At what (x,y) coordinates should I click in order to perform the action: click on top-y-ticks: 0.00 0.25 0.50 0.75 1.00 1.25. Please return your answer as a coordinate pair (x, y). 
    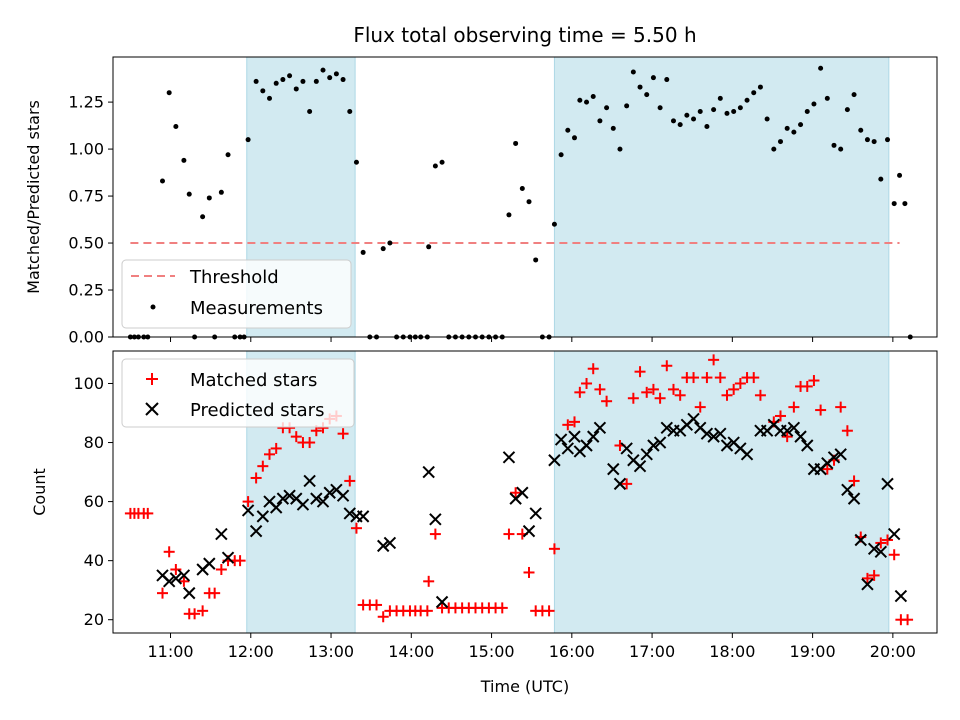
    Looking at the image, I should click on (90, 220).